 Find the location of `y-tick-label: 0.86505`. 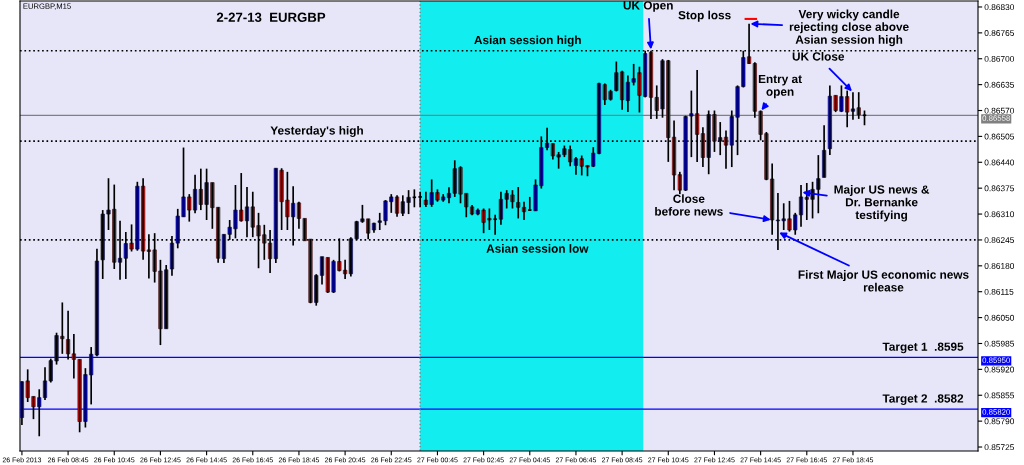

y-tick-label: 0.86505 is located at coordinates (999, 136).